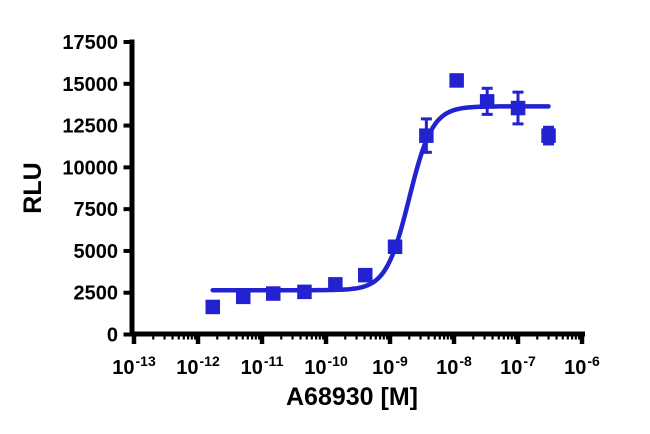  What do you see at coordinates (90, 43) in the screenshot?
I see `y-tick-label: 17500` at bounding box center [90, 43].